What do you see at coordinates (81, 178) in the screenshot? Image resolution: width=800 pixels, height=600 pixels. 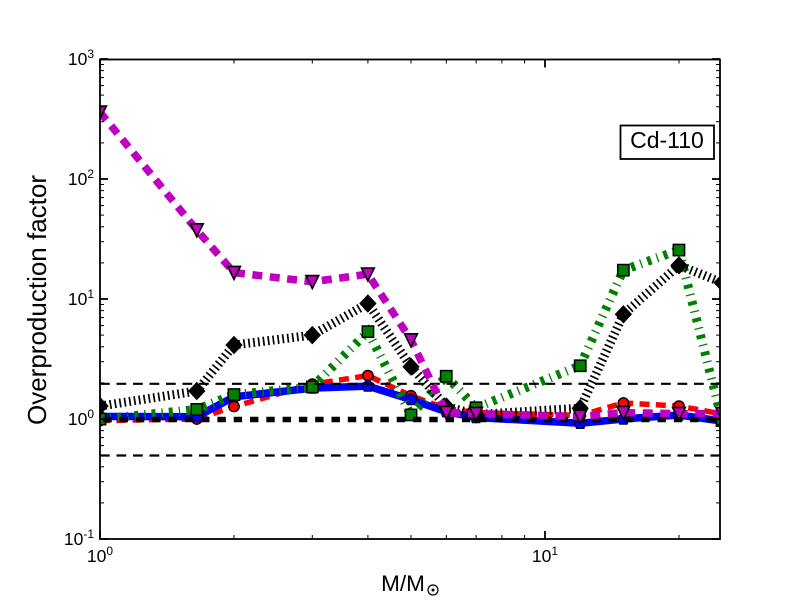 I see `svg-text: 10²` at bounding box center [81, 178].